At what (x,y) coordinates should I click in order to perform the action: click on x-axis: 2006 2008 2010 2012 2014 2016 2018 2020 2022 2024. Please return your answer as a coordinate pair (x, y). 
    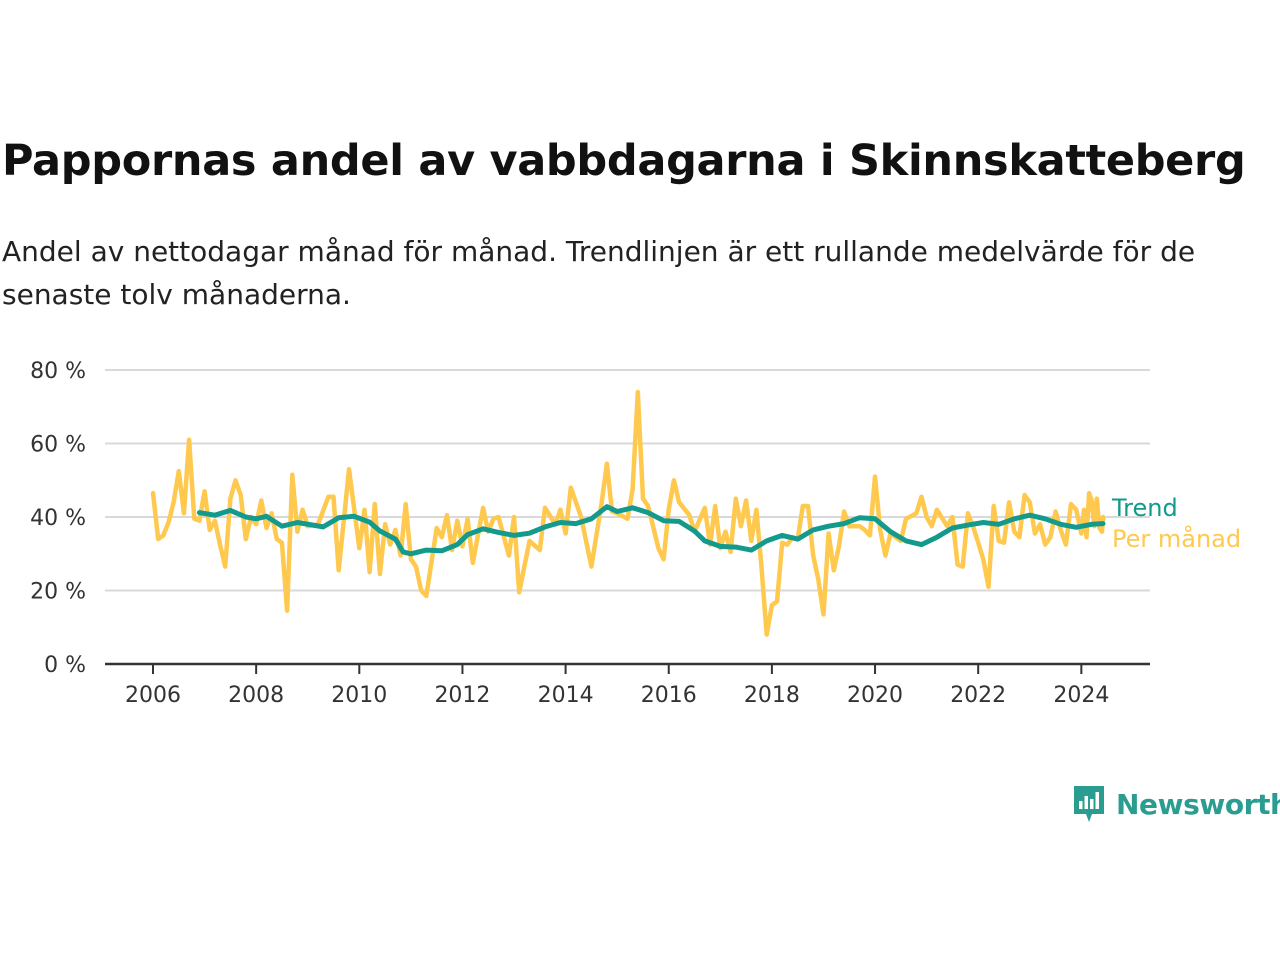
    Looking at the image, I should click on (627, 685).